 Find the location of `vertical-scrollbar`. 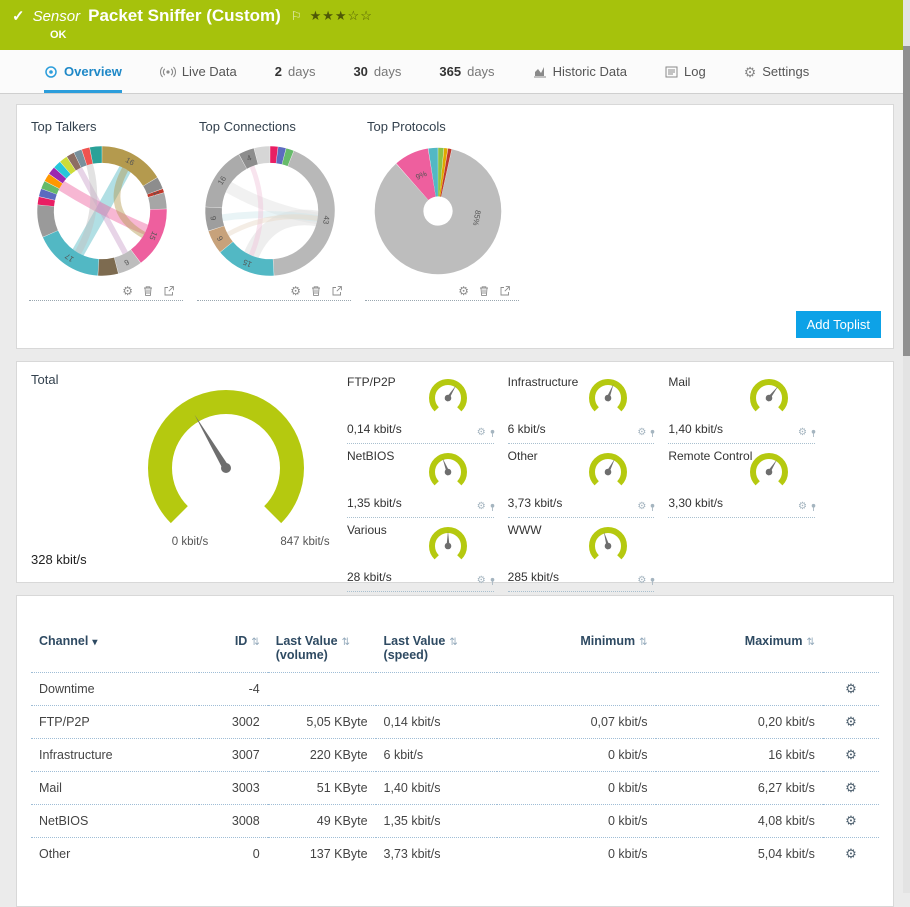

vertical-scrollbar is located at coordinates (906, 446).